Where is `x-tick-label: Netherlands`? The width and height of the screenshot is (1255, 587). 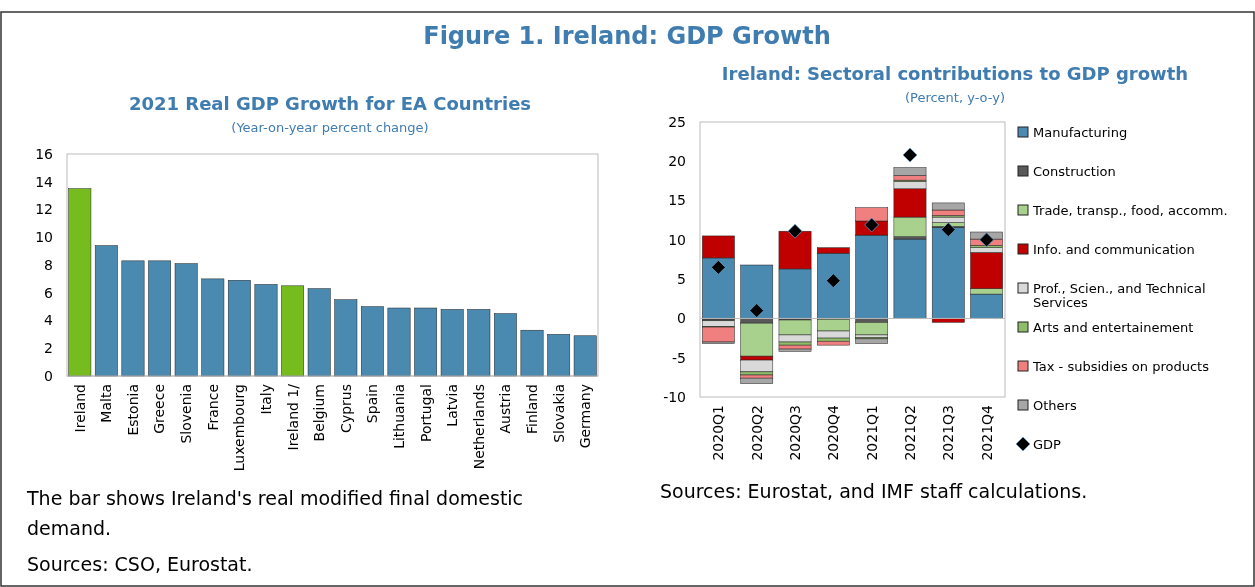 x-tick-label: Netherlands is located at coordinates (478, 427).